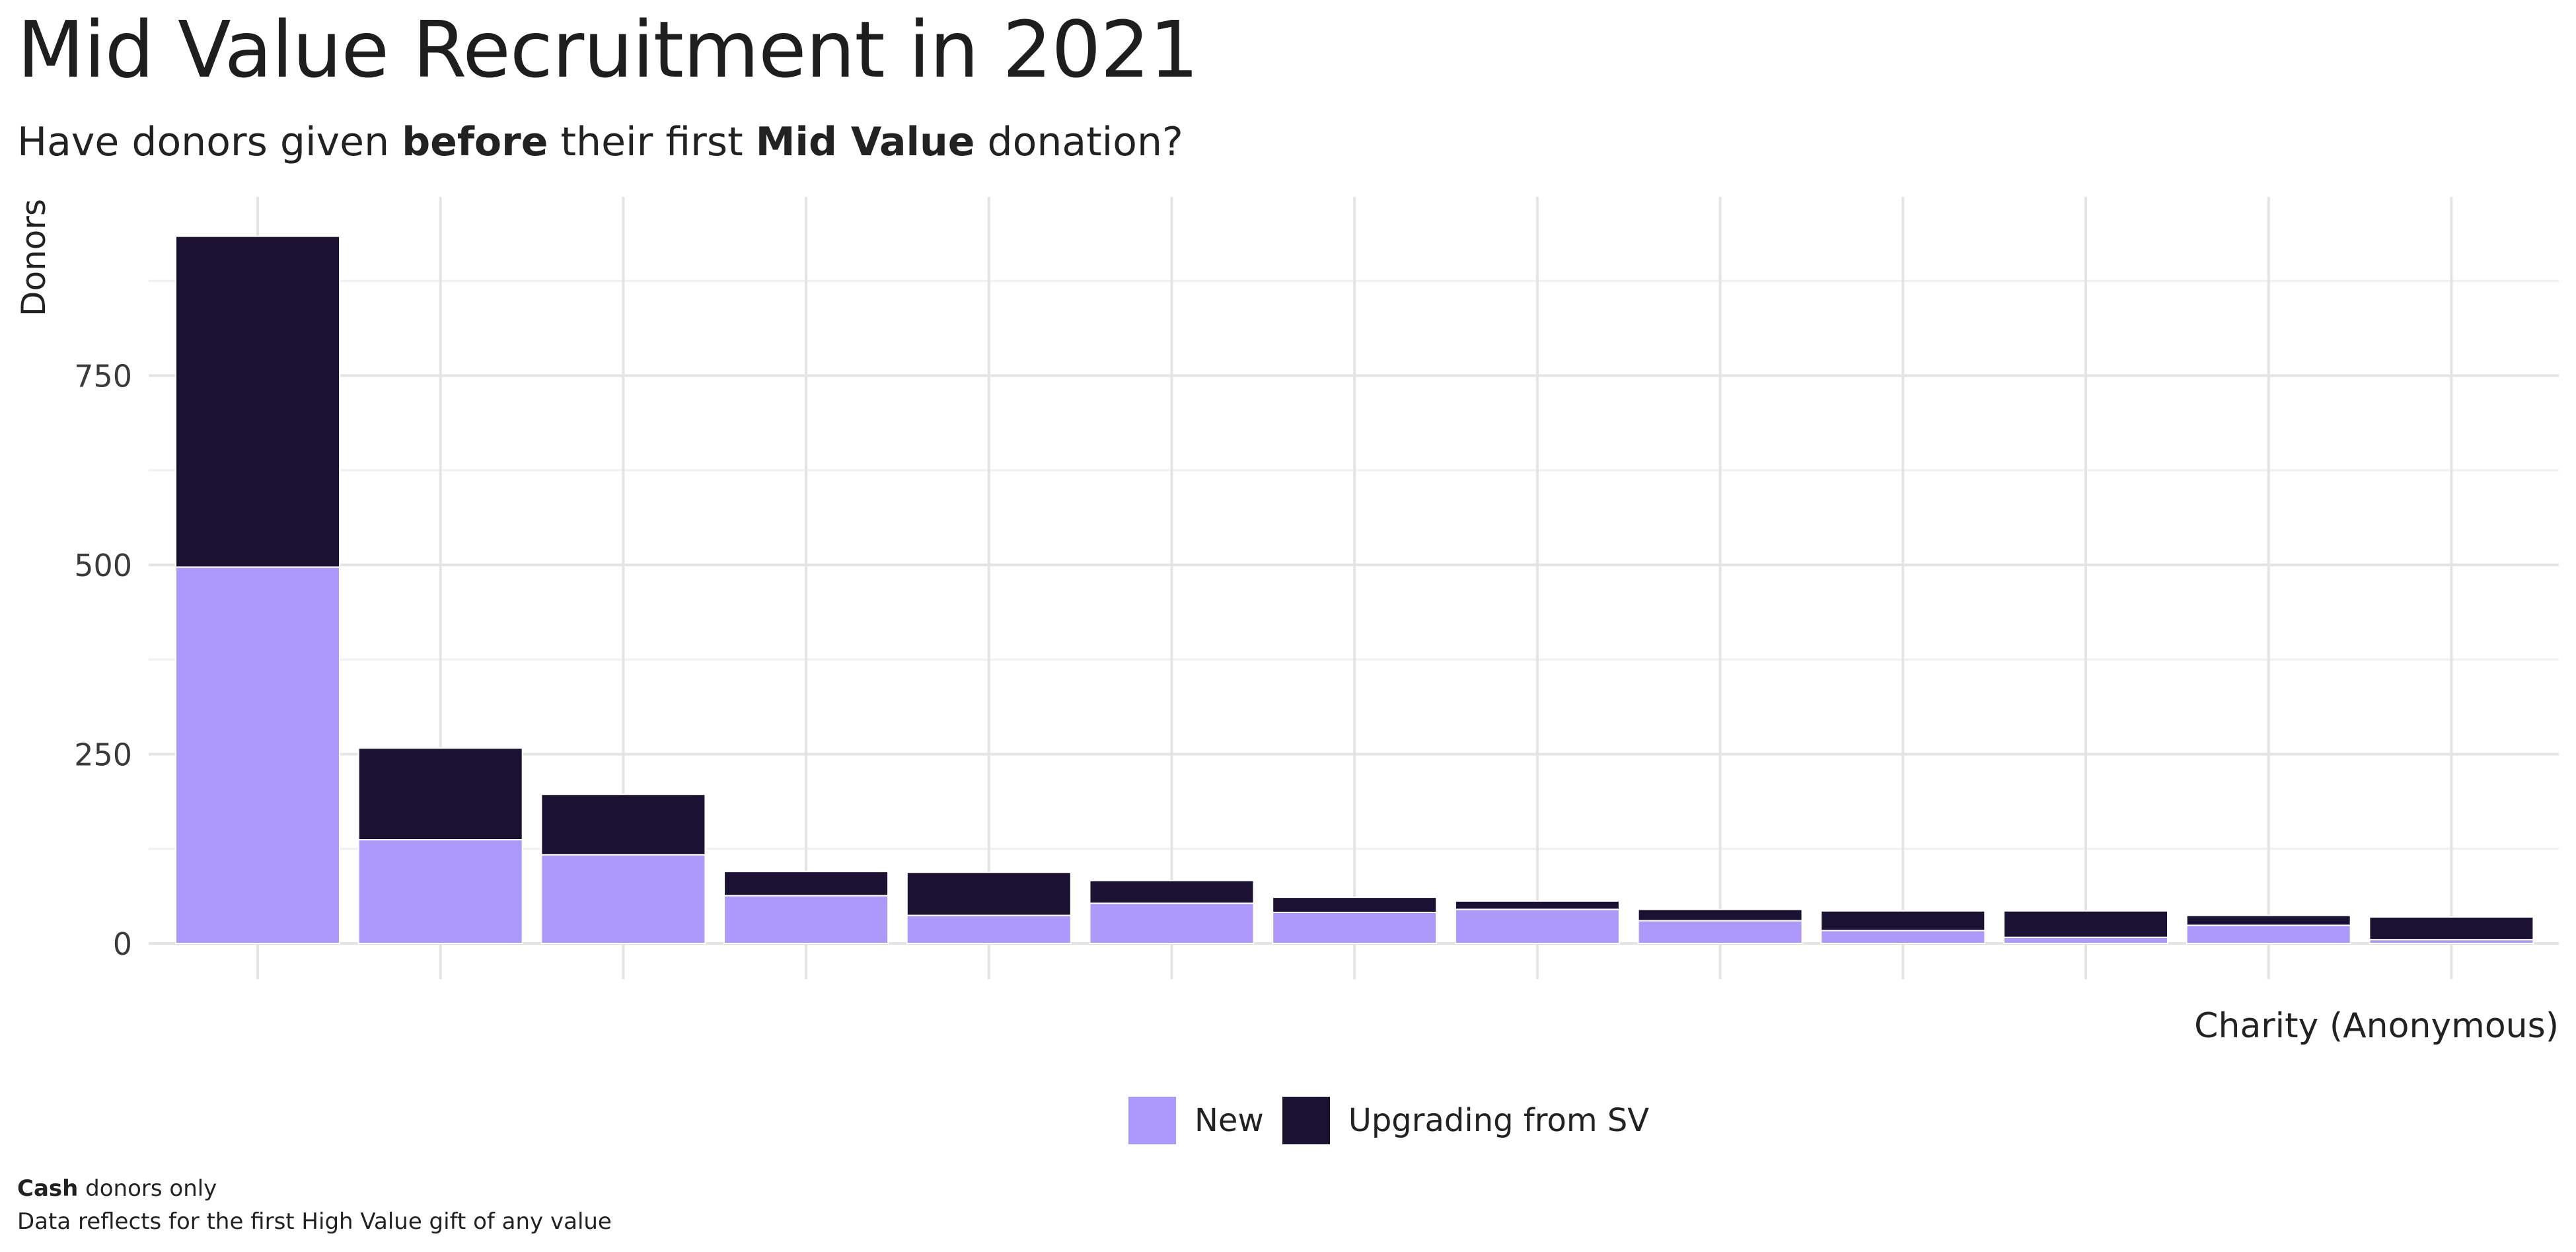 Image resolution: width=2576 pixels, height=1252 pixels. What do you see at coordinates (1306, 1120) in the screenshot?
I see `legend-key-upgrading` at bounding box center [1306, 1120].